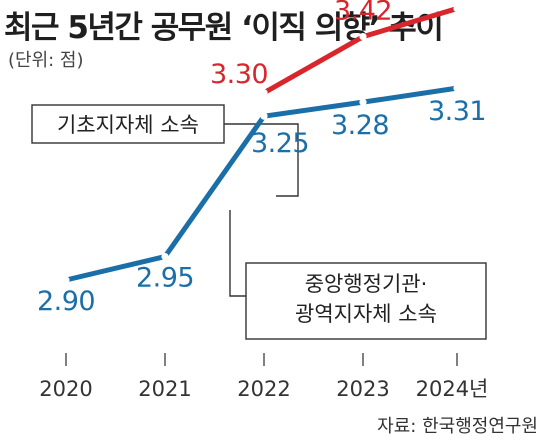 This screenshot has width=550, height=444. I want to click on unit-label: (단위: 점), so click(46, 60).